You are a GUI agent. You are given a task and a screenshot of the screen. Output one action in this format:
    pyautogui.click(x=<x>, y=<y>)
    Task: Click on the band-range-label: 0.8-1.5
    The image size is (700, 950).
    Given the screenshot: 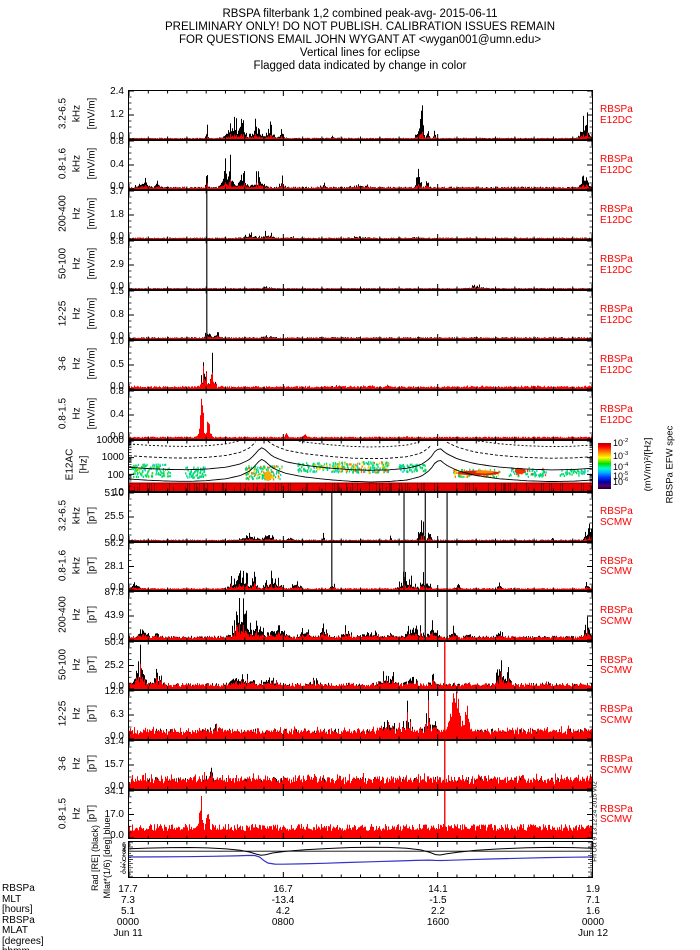 What is the action you would take?
    pyautogui.click(x=63, y=813)
    